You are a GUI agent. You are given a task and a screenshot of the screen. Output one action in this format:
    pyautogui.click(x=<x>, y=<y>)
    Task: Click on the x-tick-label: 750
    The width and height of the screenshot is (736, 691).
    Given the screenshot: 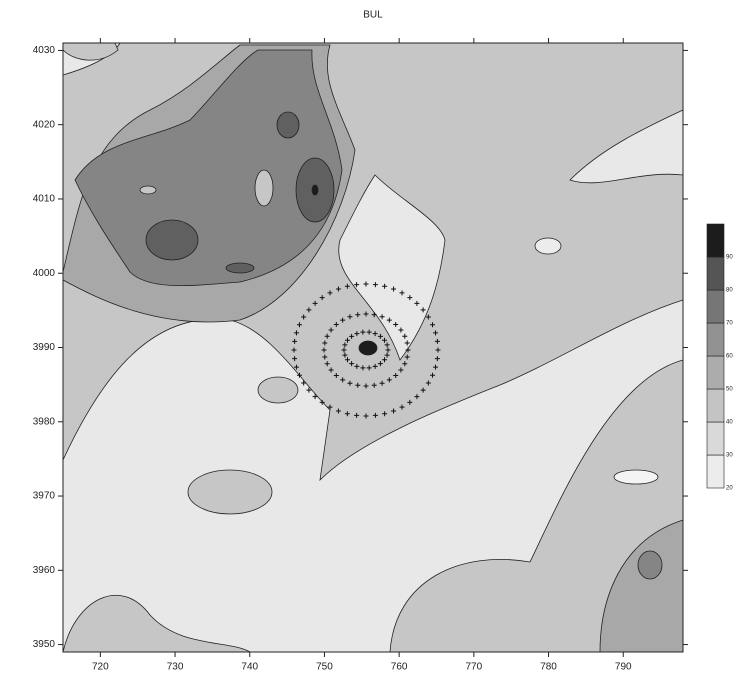 What is the action you would take?
    pyautogui.click(x=324, y=667)
    